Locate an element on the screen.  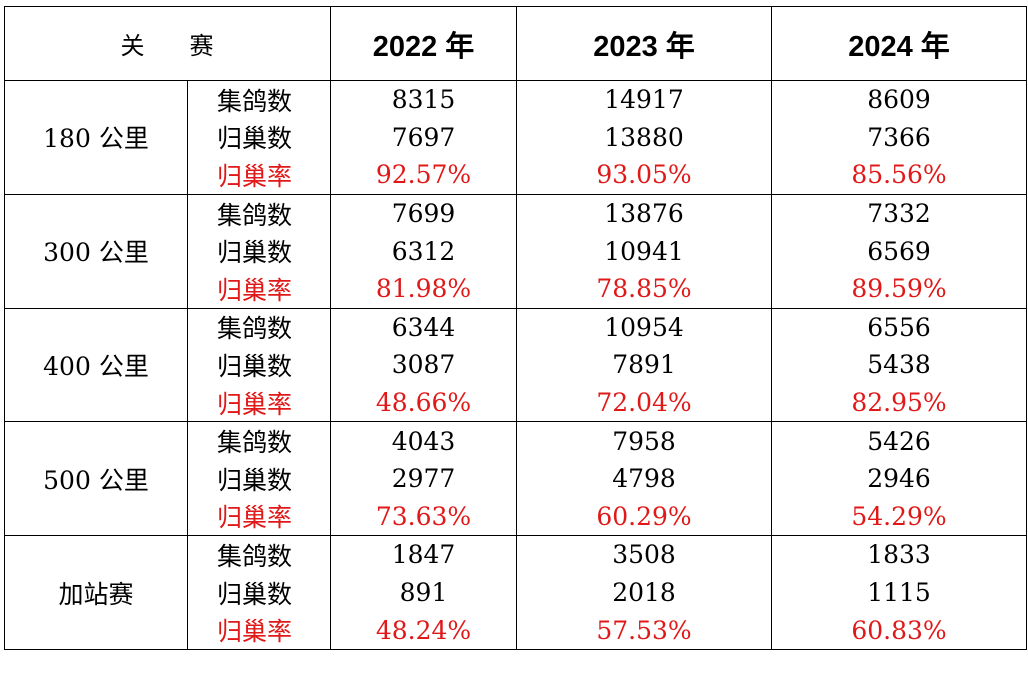
value-cell: 5438 is located at coordinates (899, 365).